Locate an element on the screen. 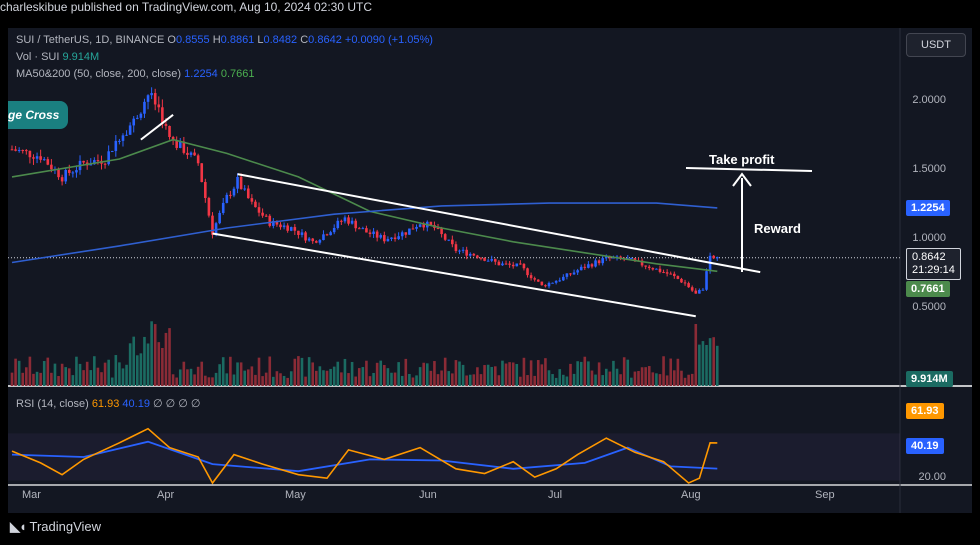  date-jun: Jun is located at coordinates (428, 495).